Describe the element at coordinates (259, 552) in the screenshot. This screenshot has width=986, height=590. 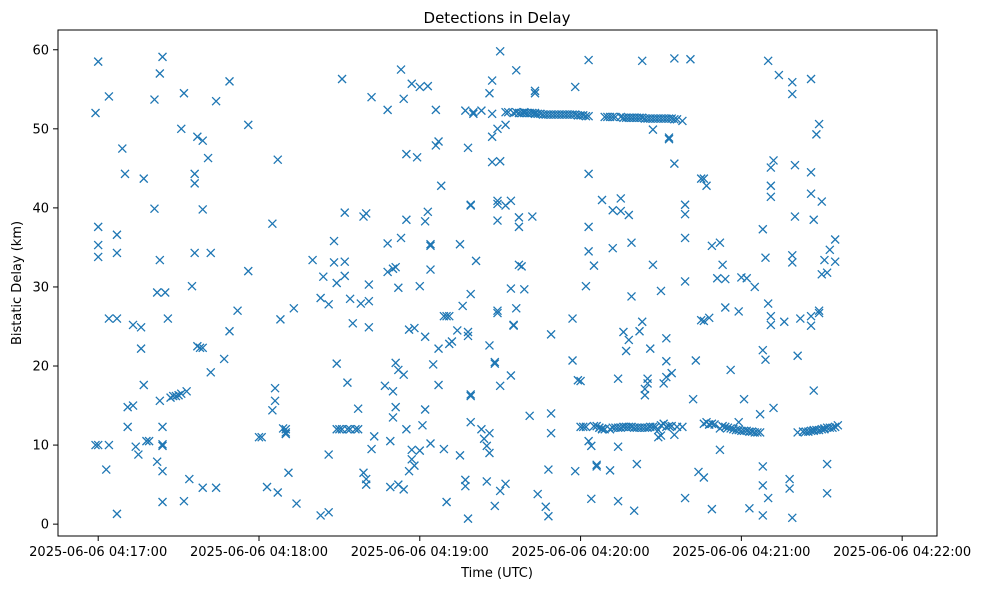
I see `x-tick-label: 2025-06-06 04:18:00` at that location.